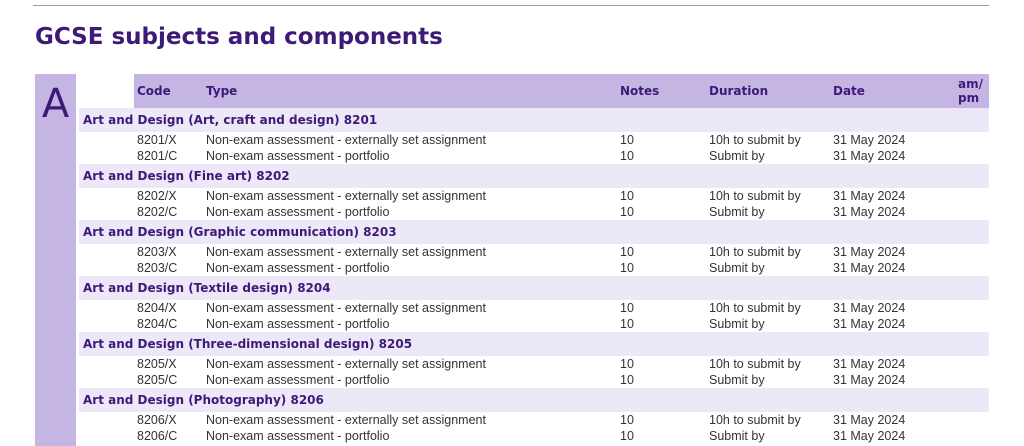  Describe the element at coordinates (186, 176) in the screenshot. I see `subject-title: Art and Design (Fine art) 8202` at that location.